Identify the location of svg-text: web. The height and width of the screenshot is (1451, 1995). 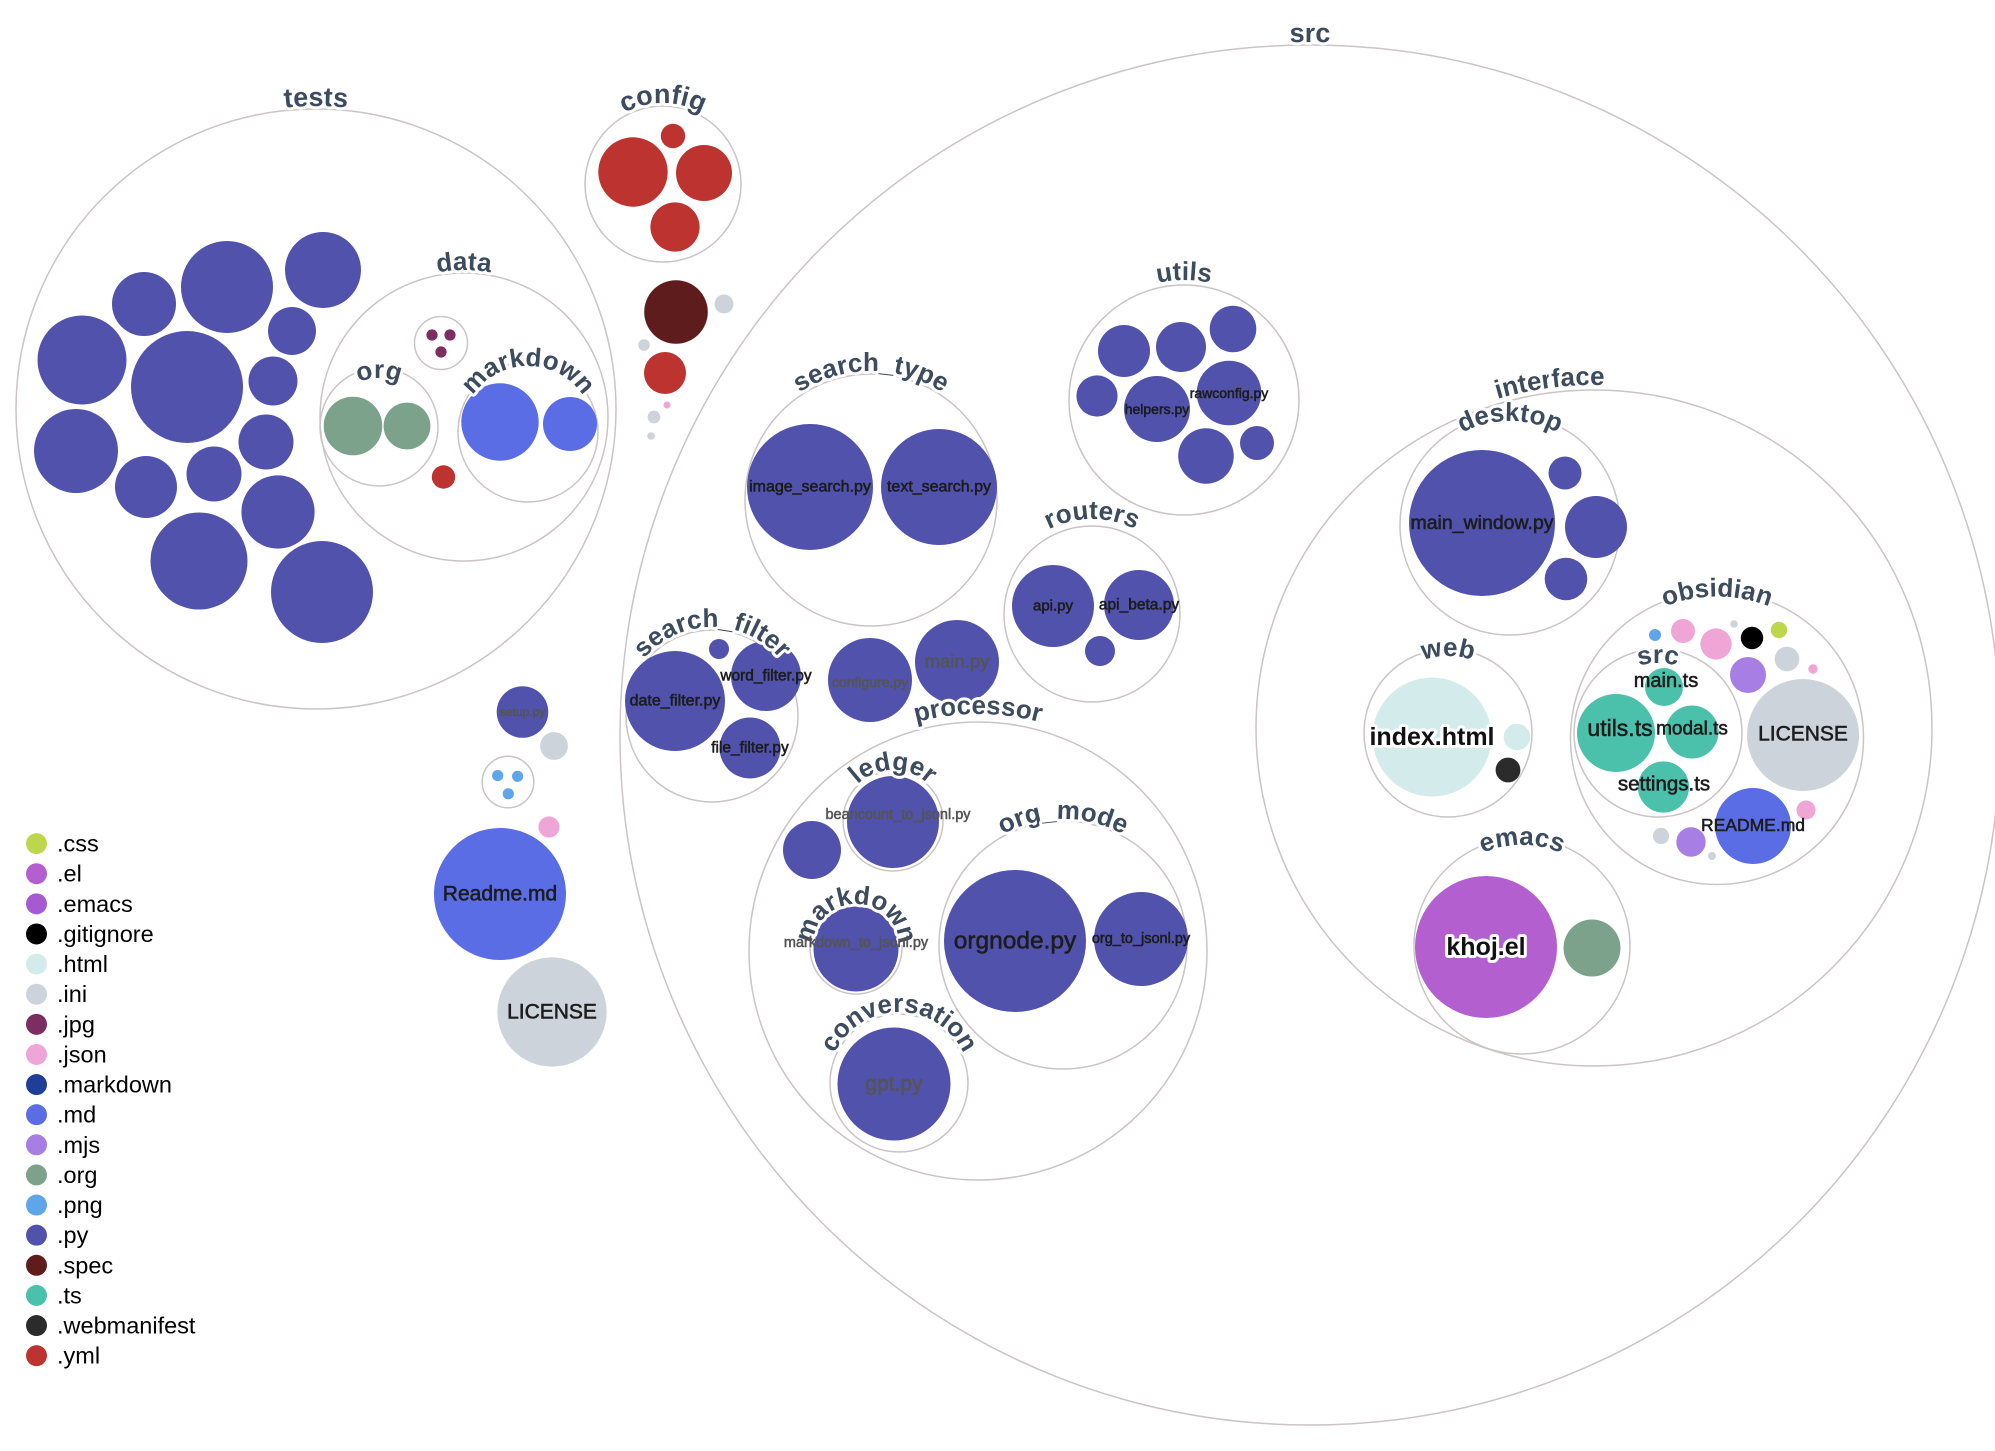
(1447, 649).